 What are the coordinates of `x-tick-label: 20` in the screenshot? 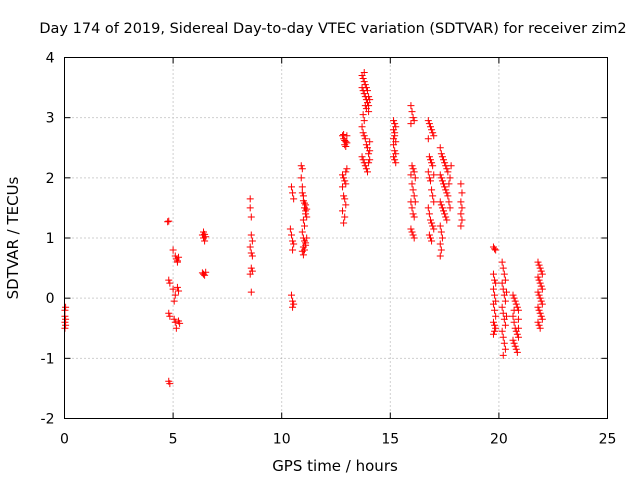 It's located at (499, 440).